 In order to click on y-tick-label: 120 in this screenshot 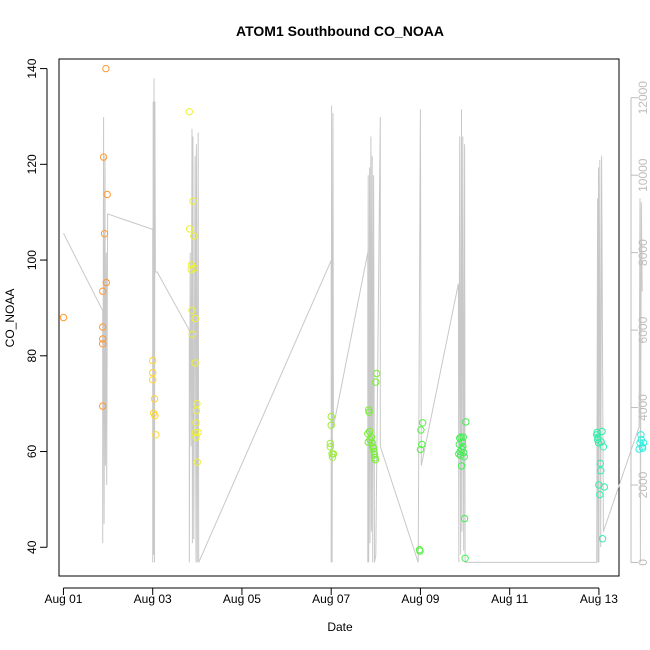, I will do `click(32, 164)`.